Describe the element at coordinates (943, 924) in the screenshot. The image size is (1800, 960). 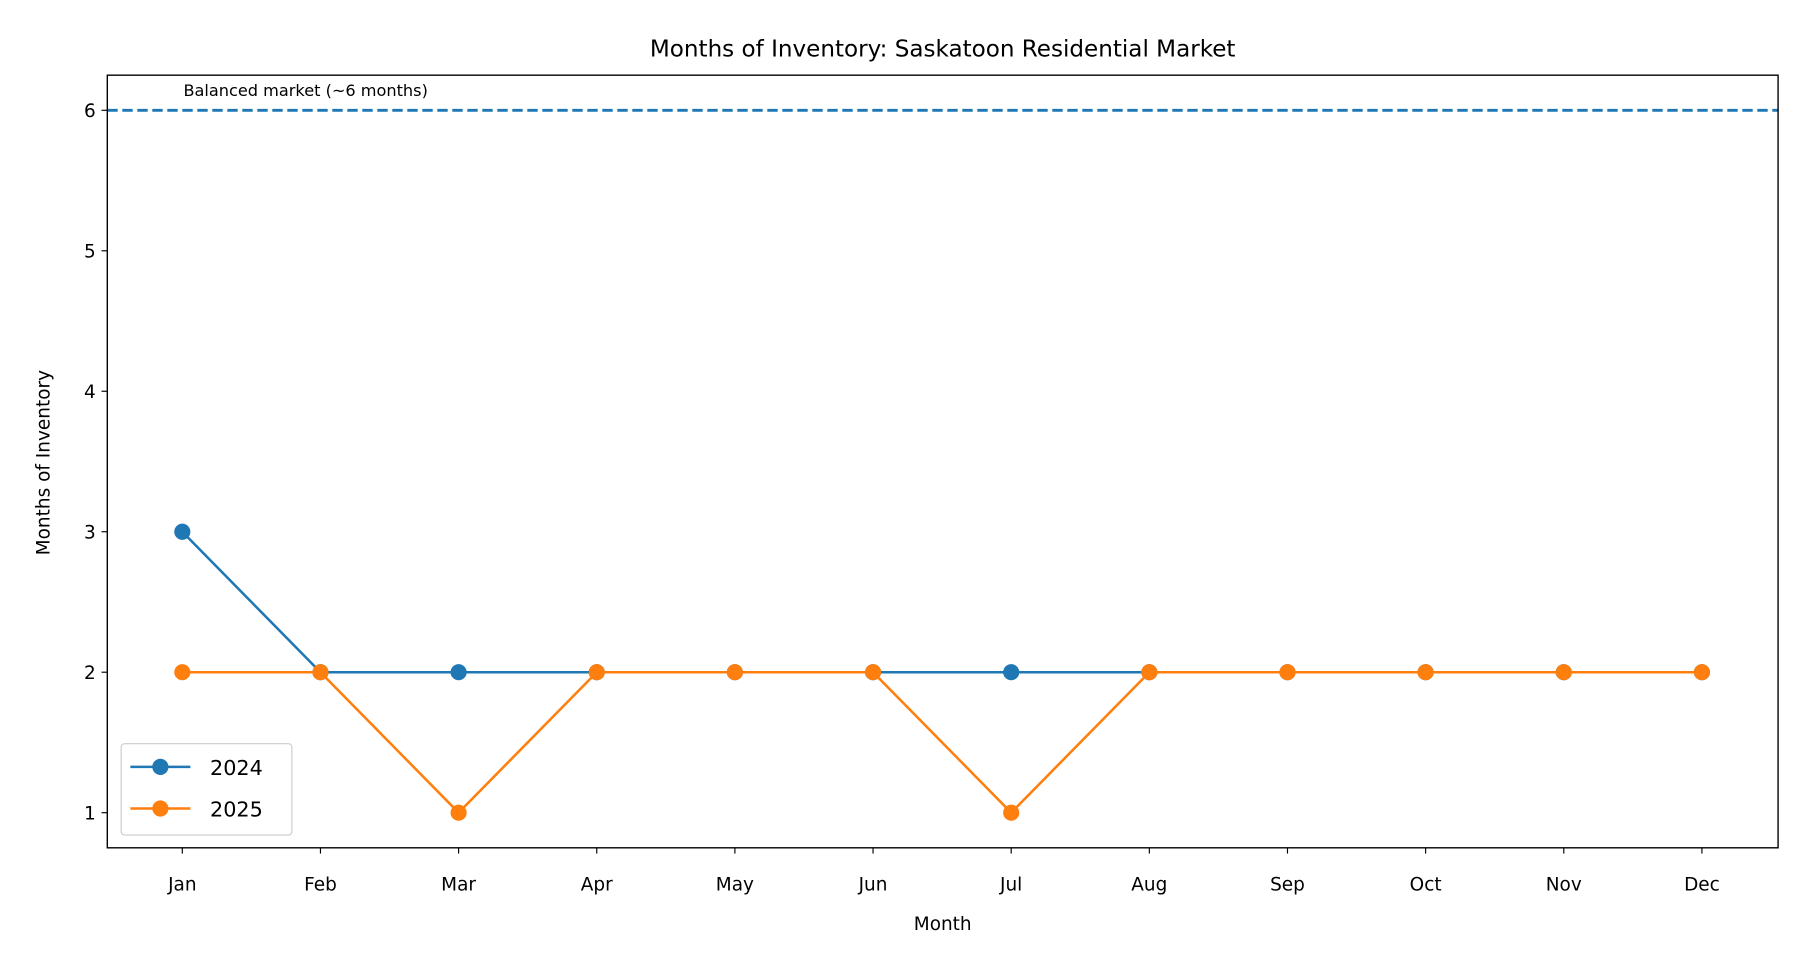
I see `x-axis-label: Month` at that location.